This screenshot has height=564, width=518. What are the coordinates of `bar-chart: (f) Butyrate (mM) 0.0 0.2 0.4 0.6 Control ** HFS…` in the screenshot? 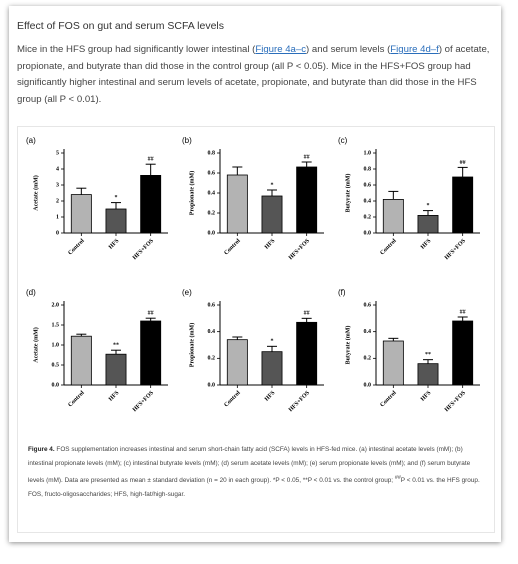 It's located at (409, 350).